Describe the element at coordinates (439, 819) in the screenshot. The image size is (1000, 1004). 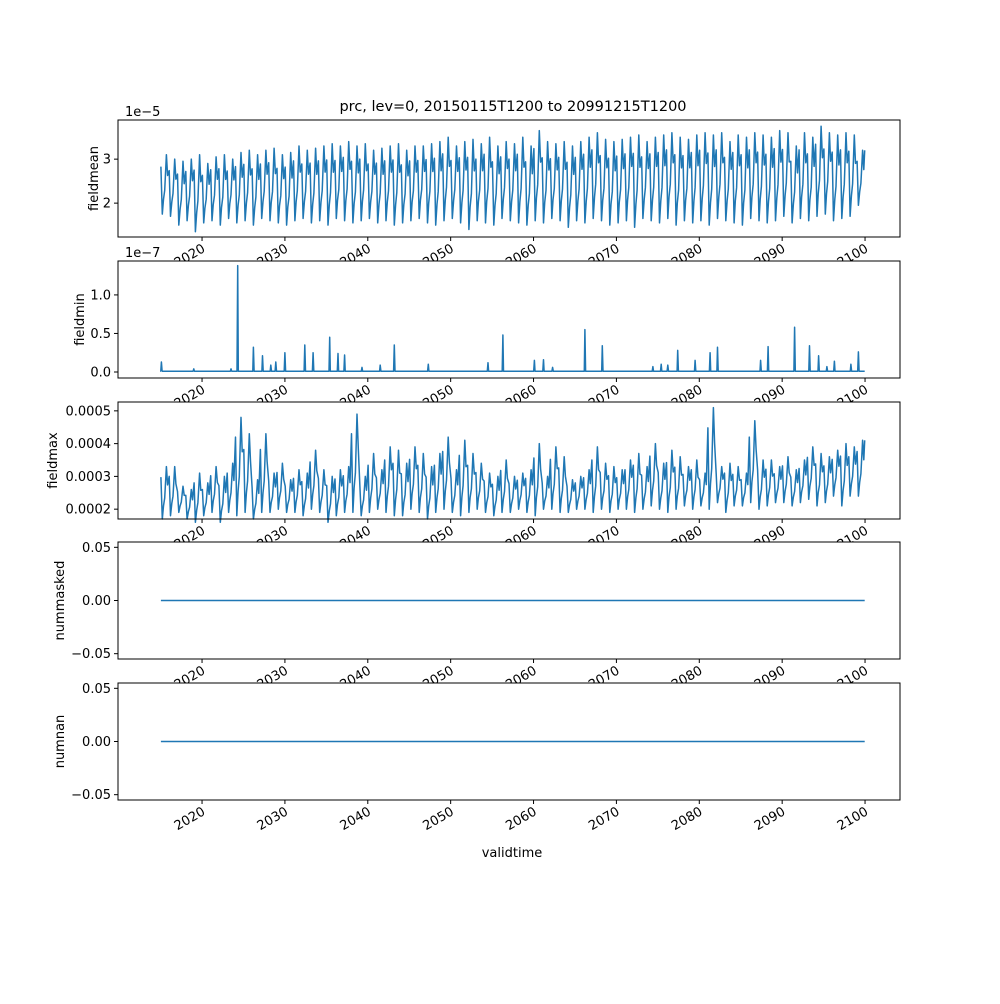
I see `x-tick-label: 2050` at that location.